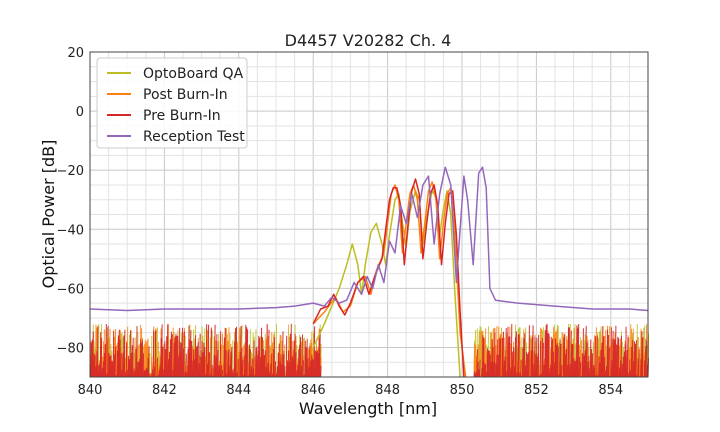 This screenshot has width=720, height=432. Describe the element at coordinates (164, 390) in the screenshot. I see `x-tick-label: 842` at that location.